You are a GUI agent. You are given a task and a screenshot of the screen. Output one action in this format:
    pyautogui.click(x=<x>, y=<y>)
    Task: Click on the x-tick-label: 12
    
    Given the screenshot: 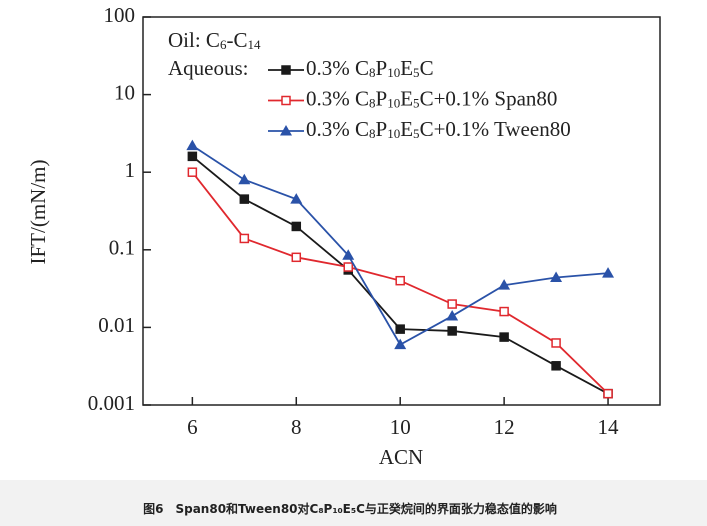 What is the action you would take?
    pyautogui.click(x=504, y=427)
    